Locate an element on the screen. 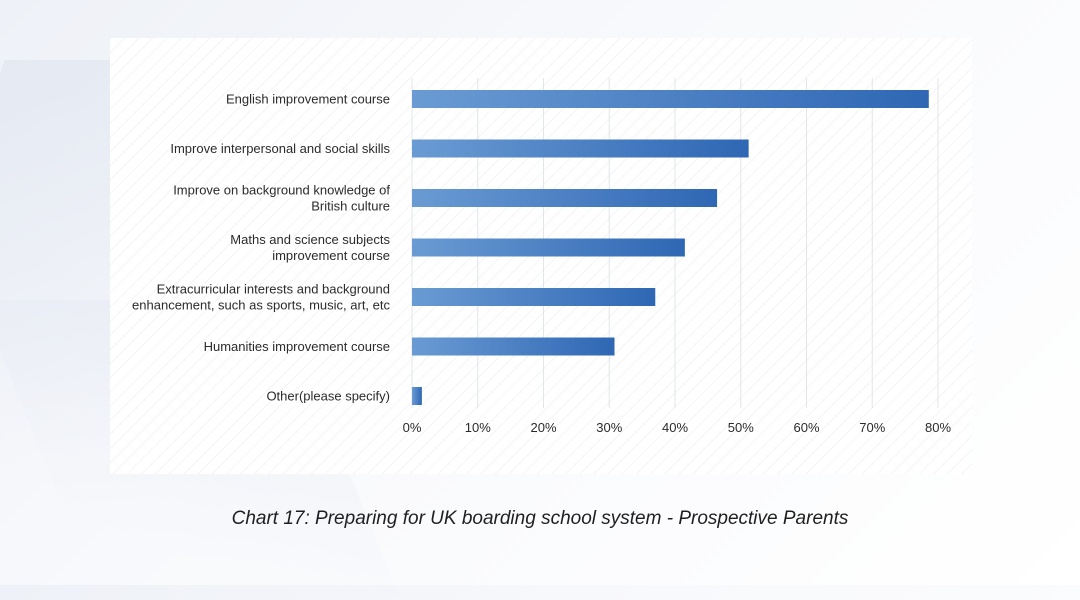  category-label: Other(please specify) is located at coordinates (328, 396).